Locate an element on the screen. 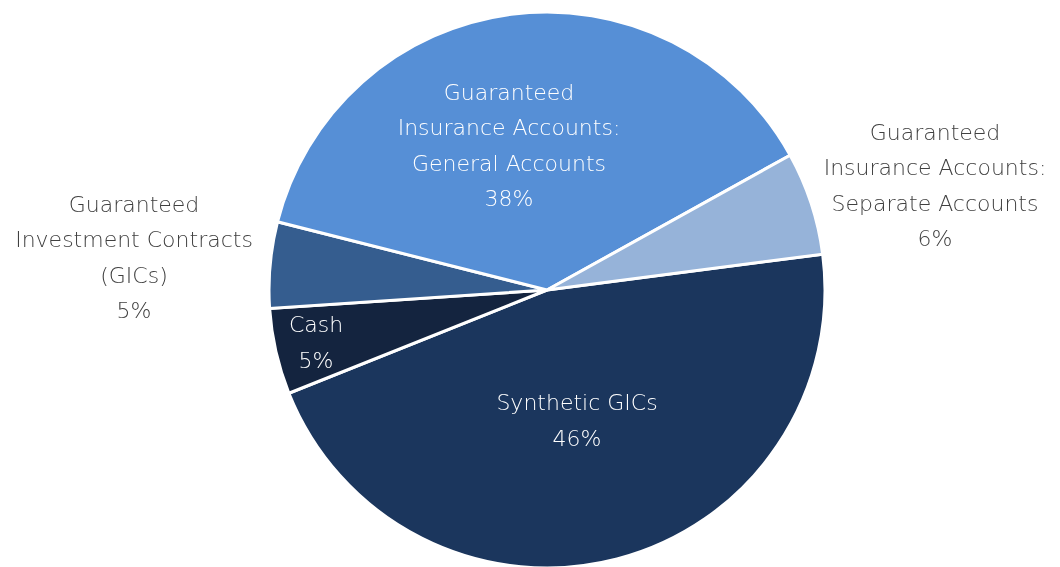 This screenshot has height=567, width=1060. slice-label: Guaranteed Investment Contracts (GICs) is located at coordinates (134, 239).